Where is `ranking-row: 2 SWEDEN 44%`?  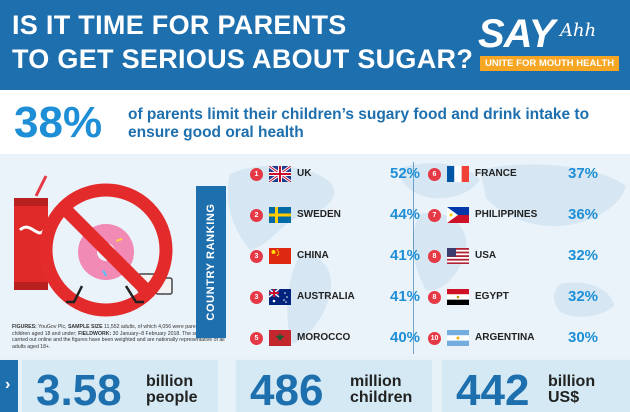 ranking-row: 2 SWEDEN 44% is located at coordinates (340, 216).